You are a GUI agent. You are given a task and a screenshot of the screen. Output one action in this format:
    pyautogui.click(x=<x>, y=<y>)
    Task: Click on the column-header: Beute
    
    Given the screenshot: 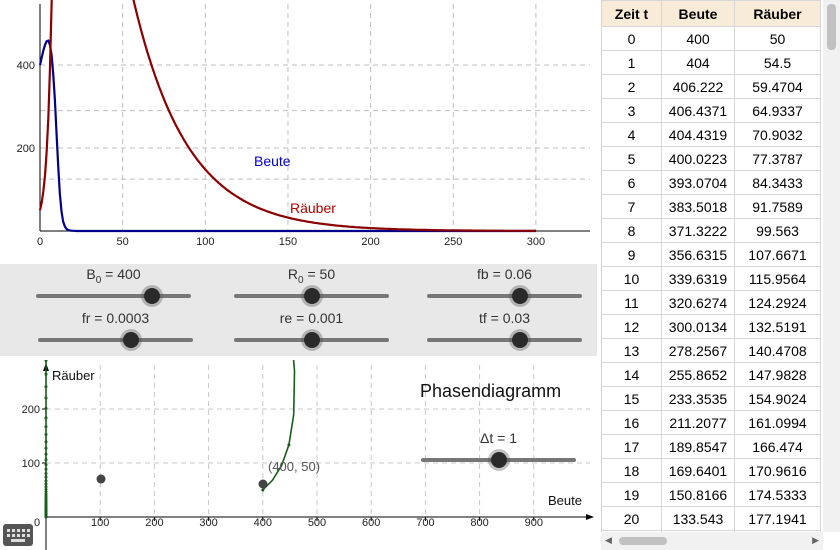 What is the action you would take?
    pyautogui.click(x=698, y=13)
    